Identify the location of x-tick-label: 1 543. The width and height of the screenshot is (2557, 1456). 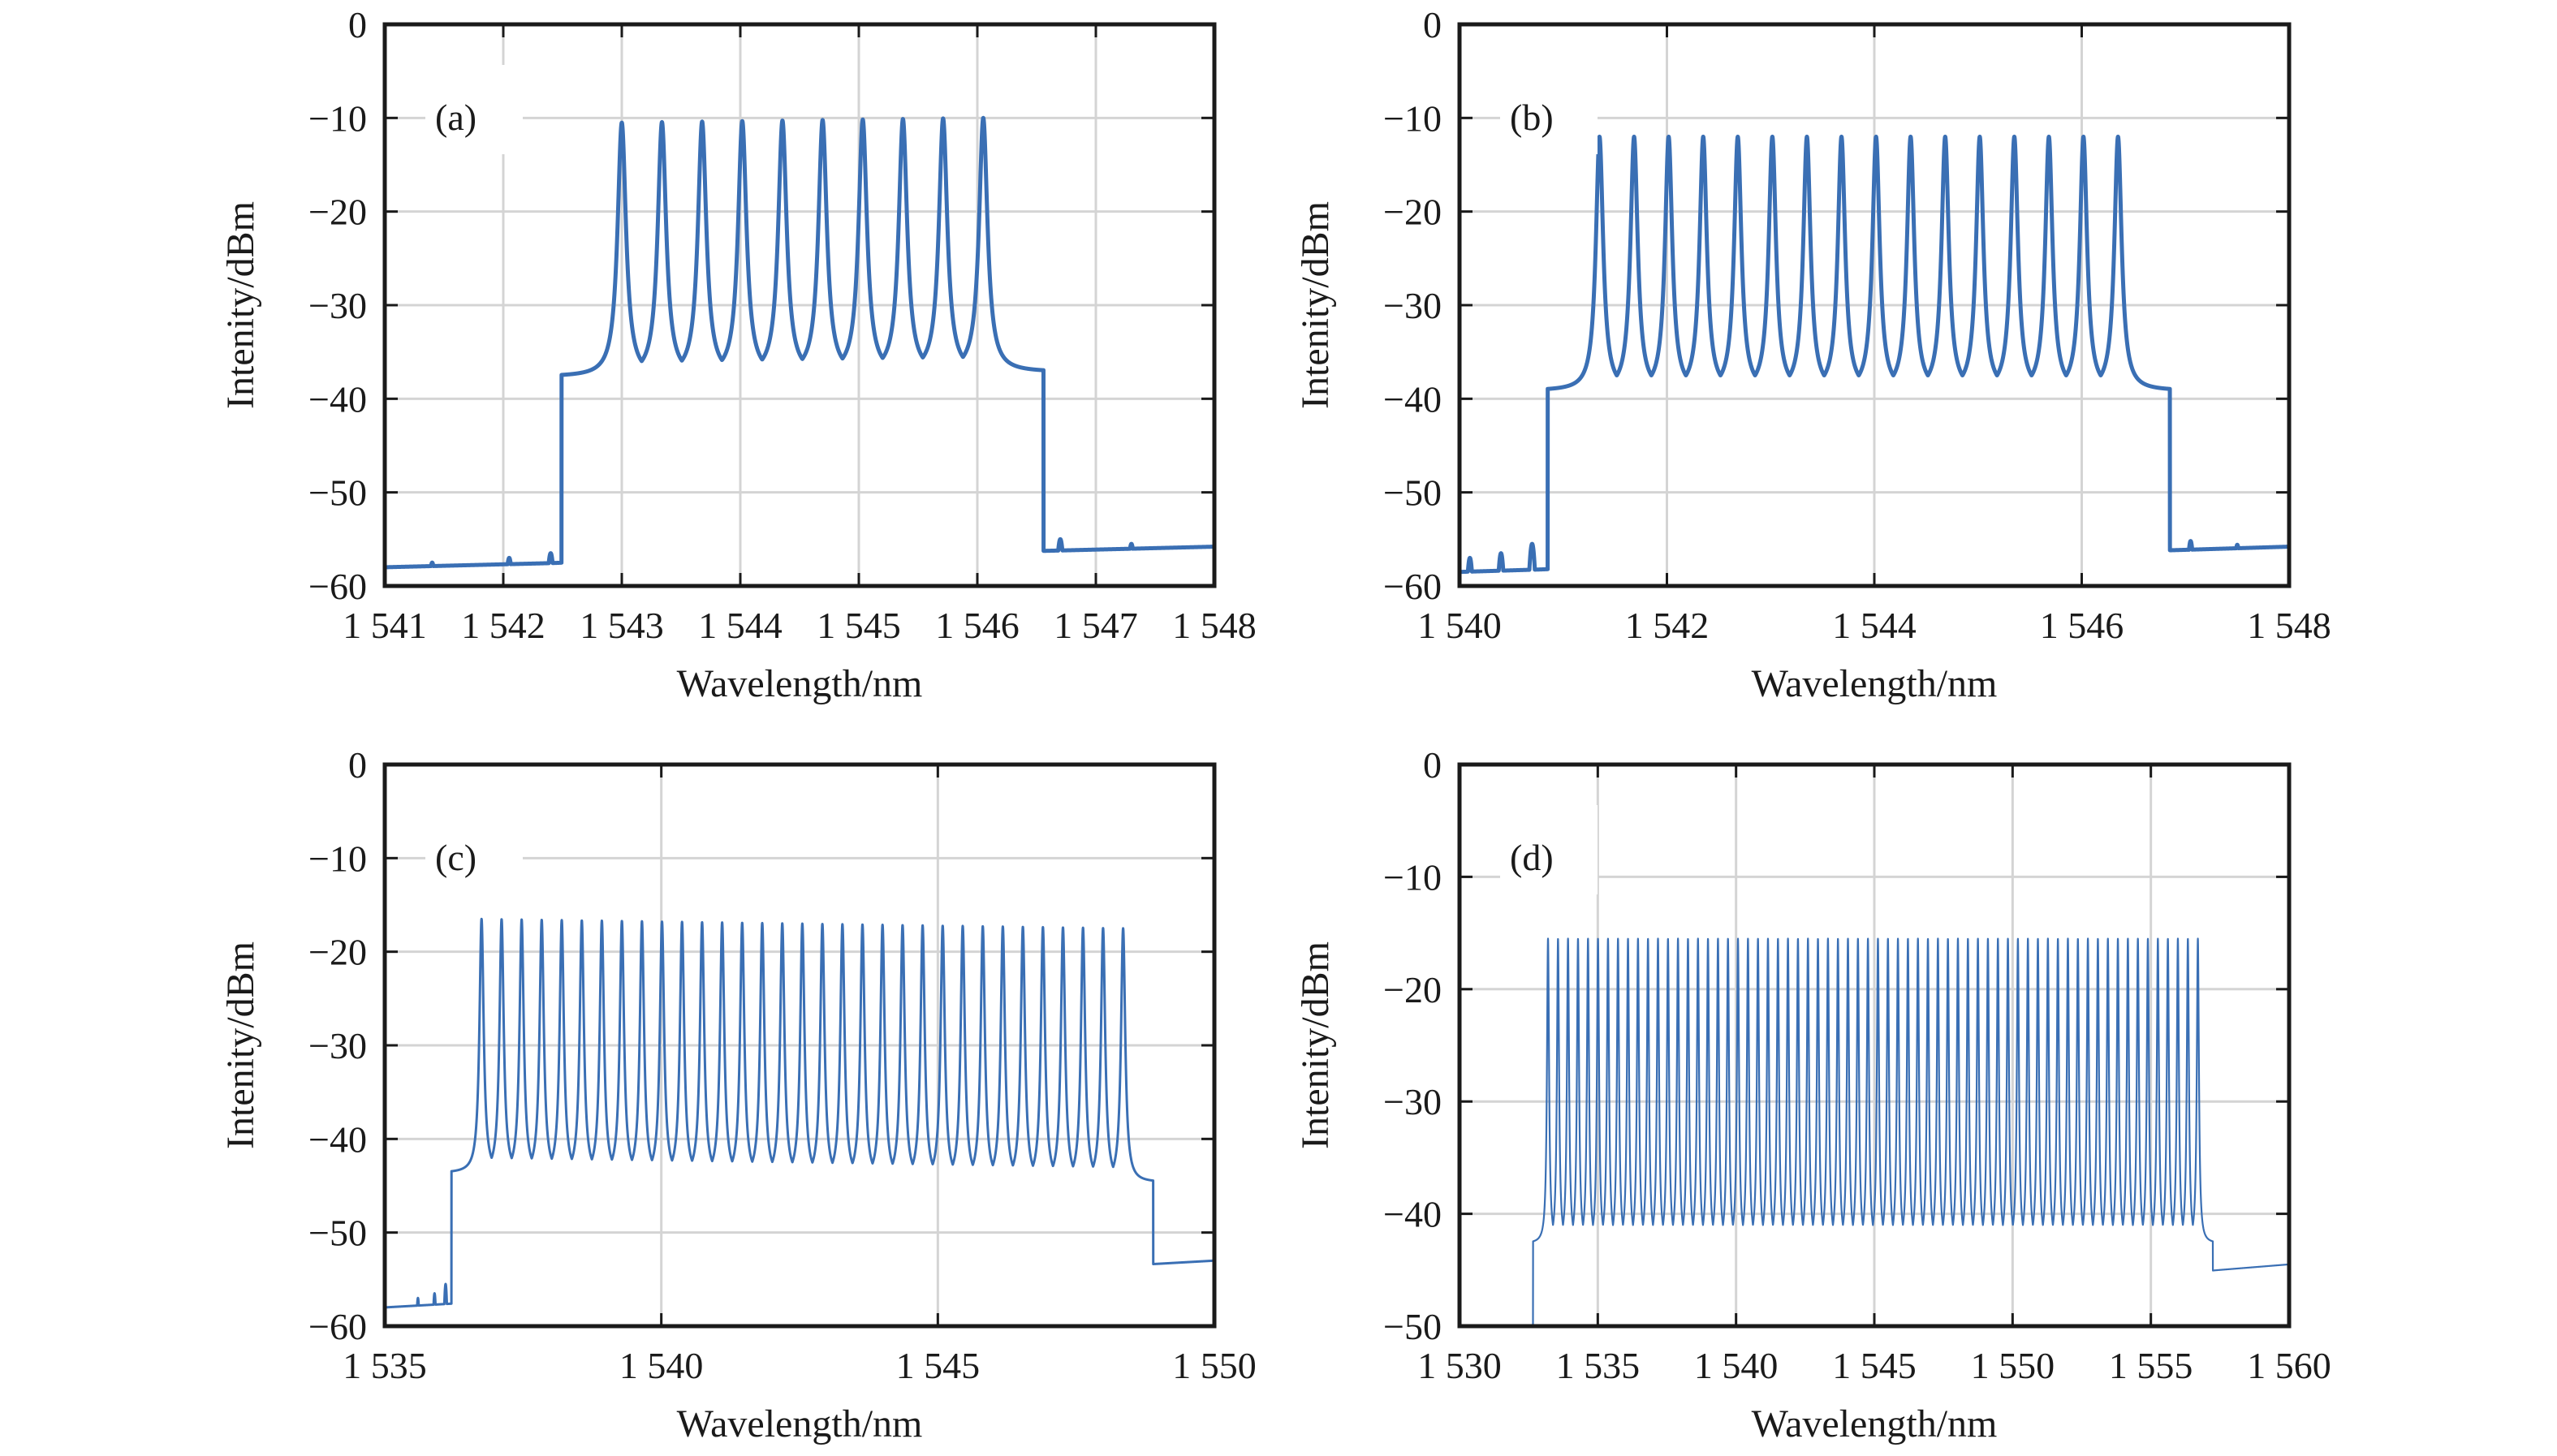
(622, 626).